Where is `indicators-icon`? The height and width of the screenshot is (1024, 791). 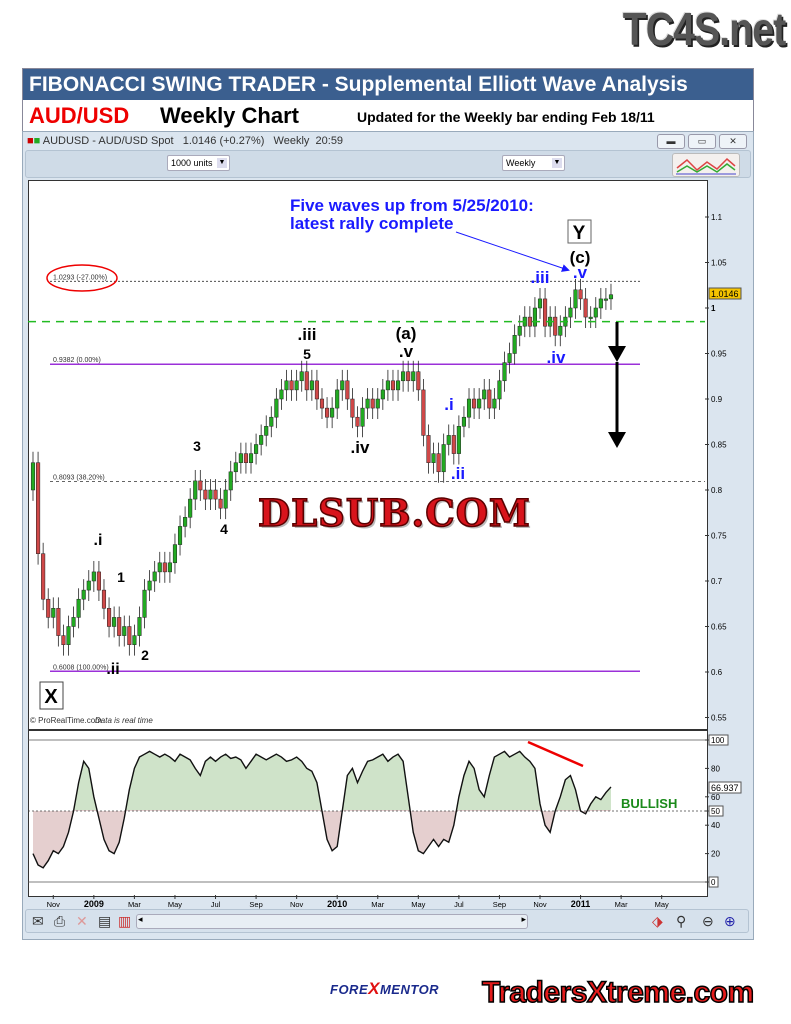 indicators-icon is located at coordinates (706, 166).